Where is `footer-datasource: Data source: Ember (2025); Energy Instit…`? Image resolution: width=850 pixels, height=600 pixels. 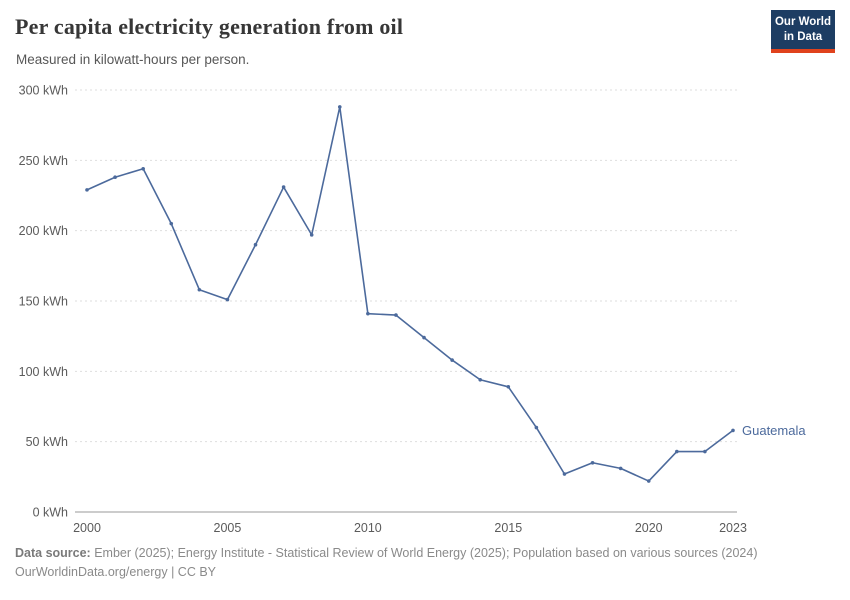 footer-datasource: Data source: Ember (2025); Energy Instit… is located at coordinates (386, 553).